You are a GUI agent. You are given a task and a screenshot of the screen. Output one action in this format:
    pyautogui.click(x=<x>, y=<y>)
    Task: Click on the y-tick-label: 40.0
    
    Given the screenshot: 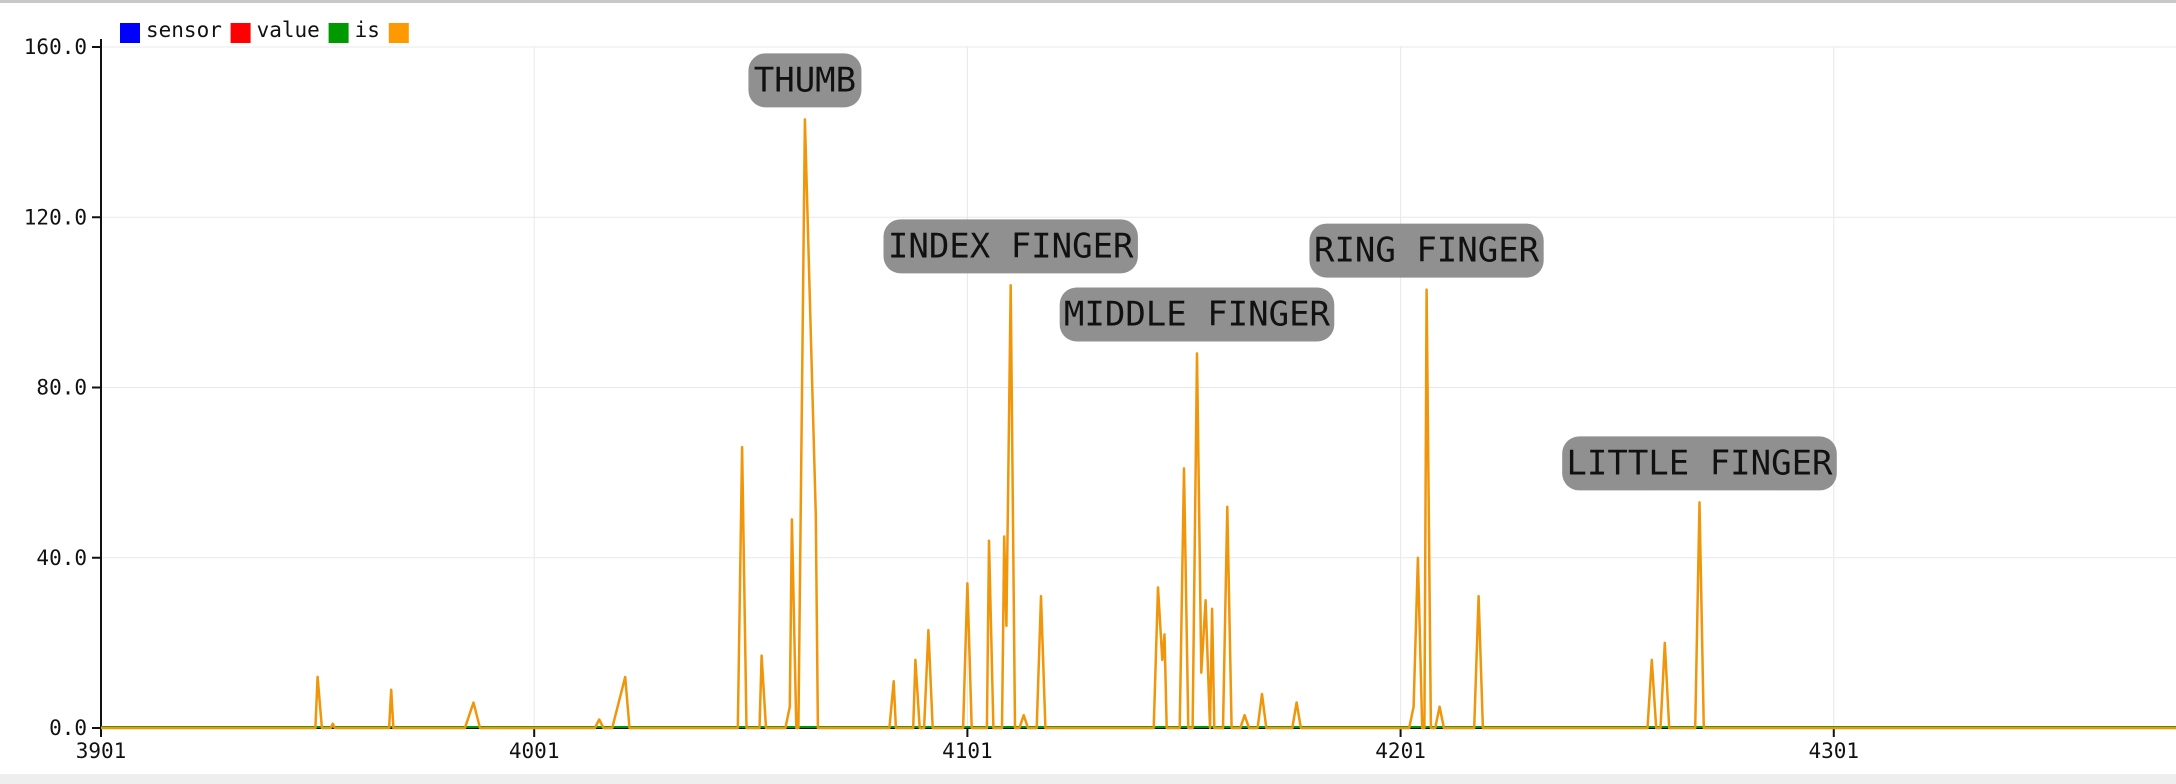 What is the action you would take?
    pyautogui.click(x=61, y=558)
    